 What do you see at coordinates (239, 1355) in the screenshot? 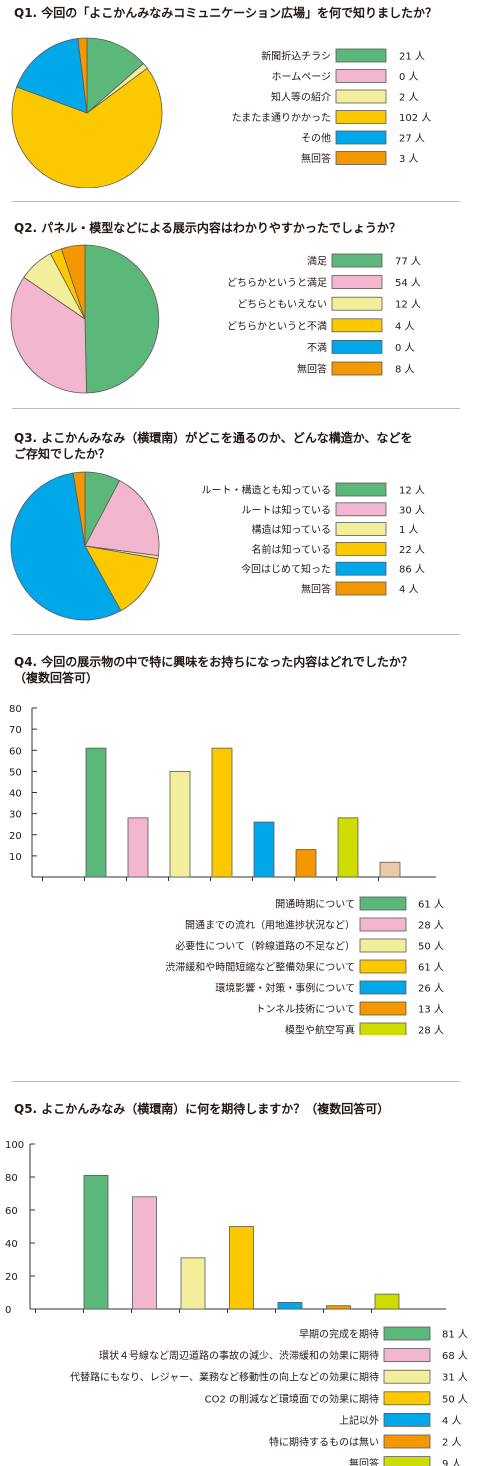
I see `q5-legend-label: 環状４号線など周辺道路の事故の減少、渋滞緩和の効果に期待` at bounding box center [239, 1355].